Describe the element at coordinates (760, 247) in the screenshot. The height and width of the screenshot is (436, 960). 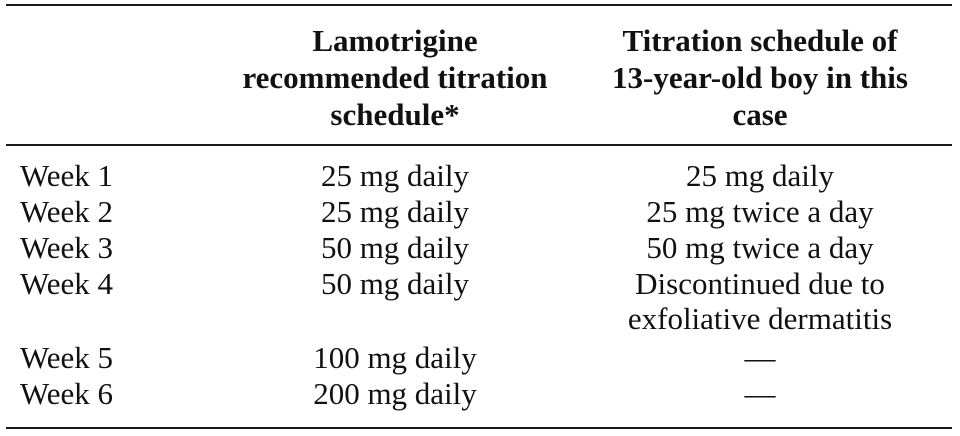
I see `case-dose: 50 mg twice a day` at that location.